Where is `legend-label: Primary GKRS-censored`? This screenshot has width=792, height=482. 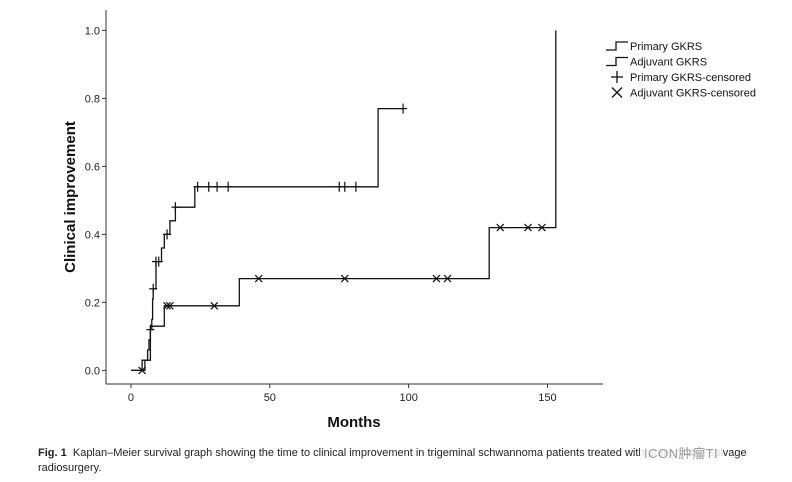
legend-label: Primary GKRS-censored is located at coordinates (690, 78).